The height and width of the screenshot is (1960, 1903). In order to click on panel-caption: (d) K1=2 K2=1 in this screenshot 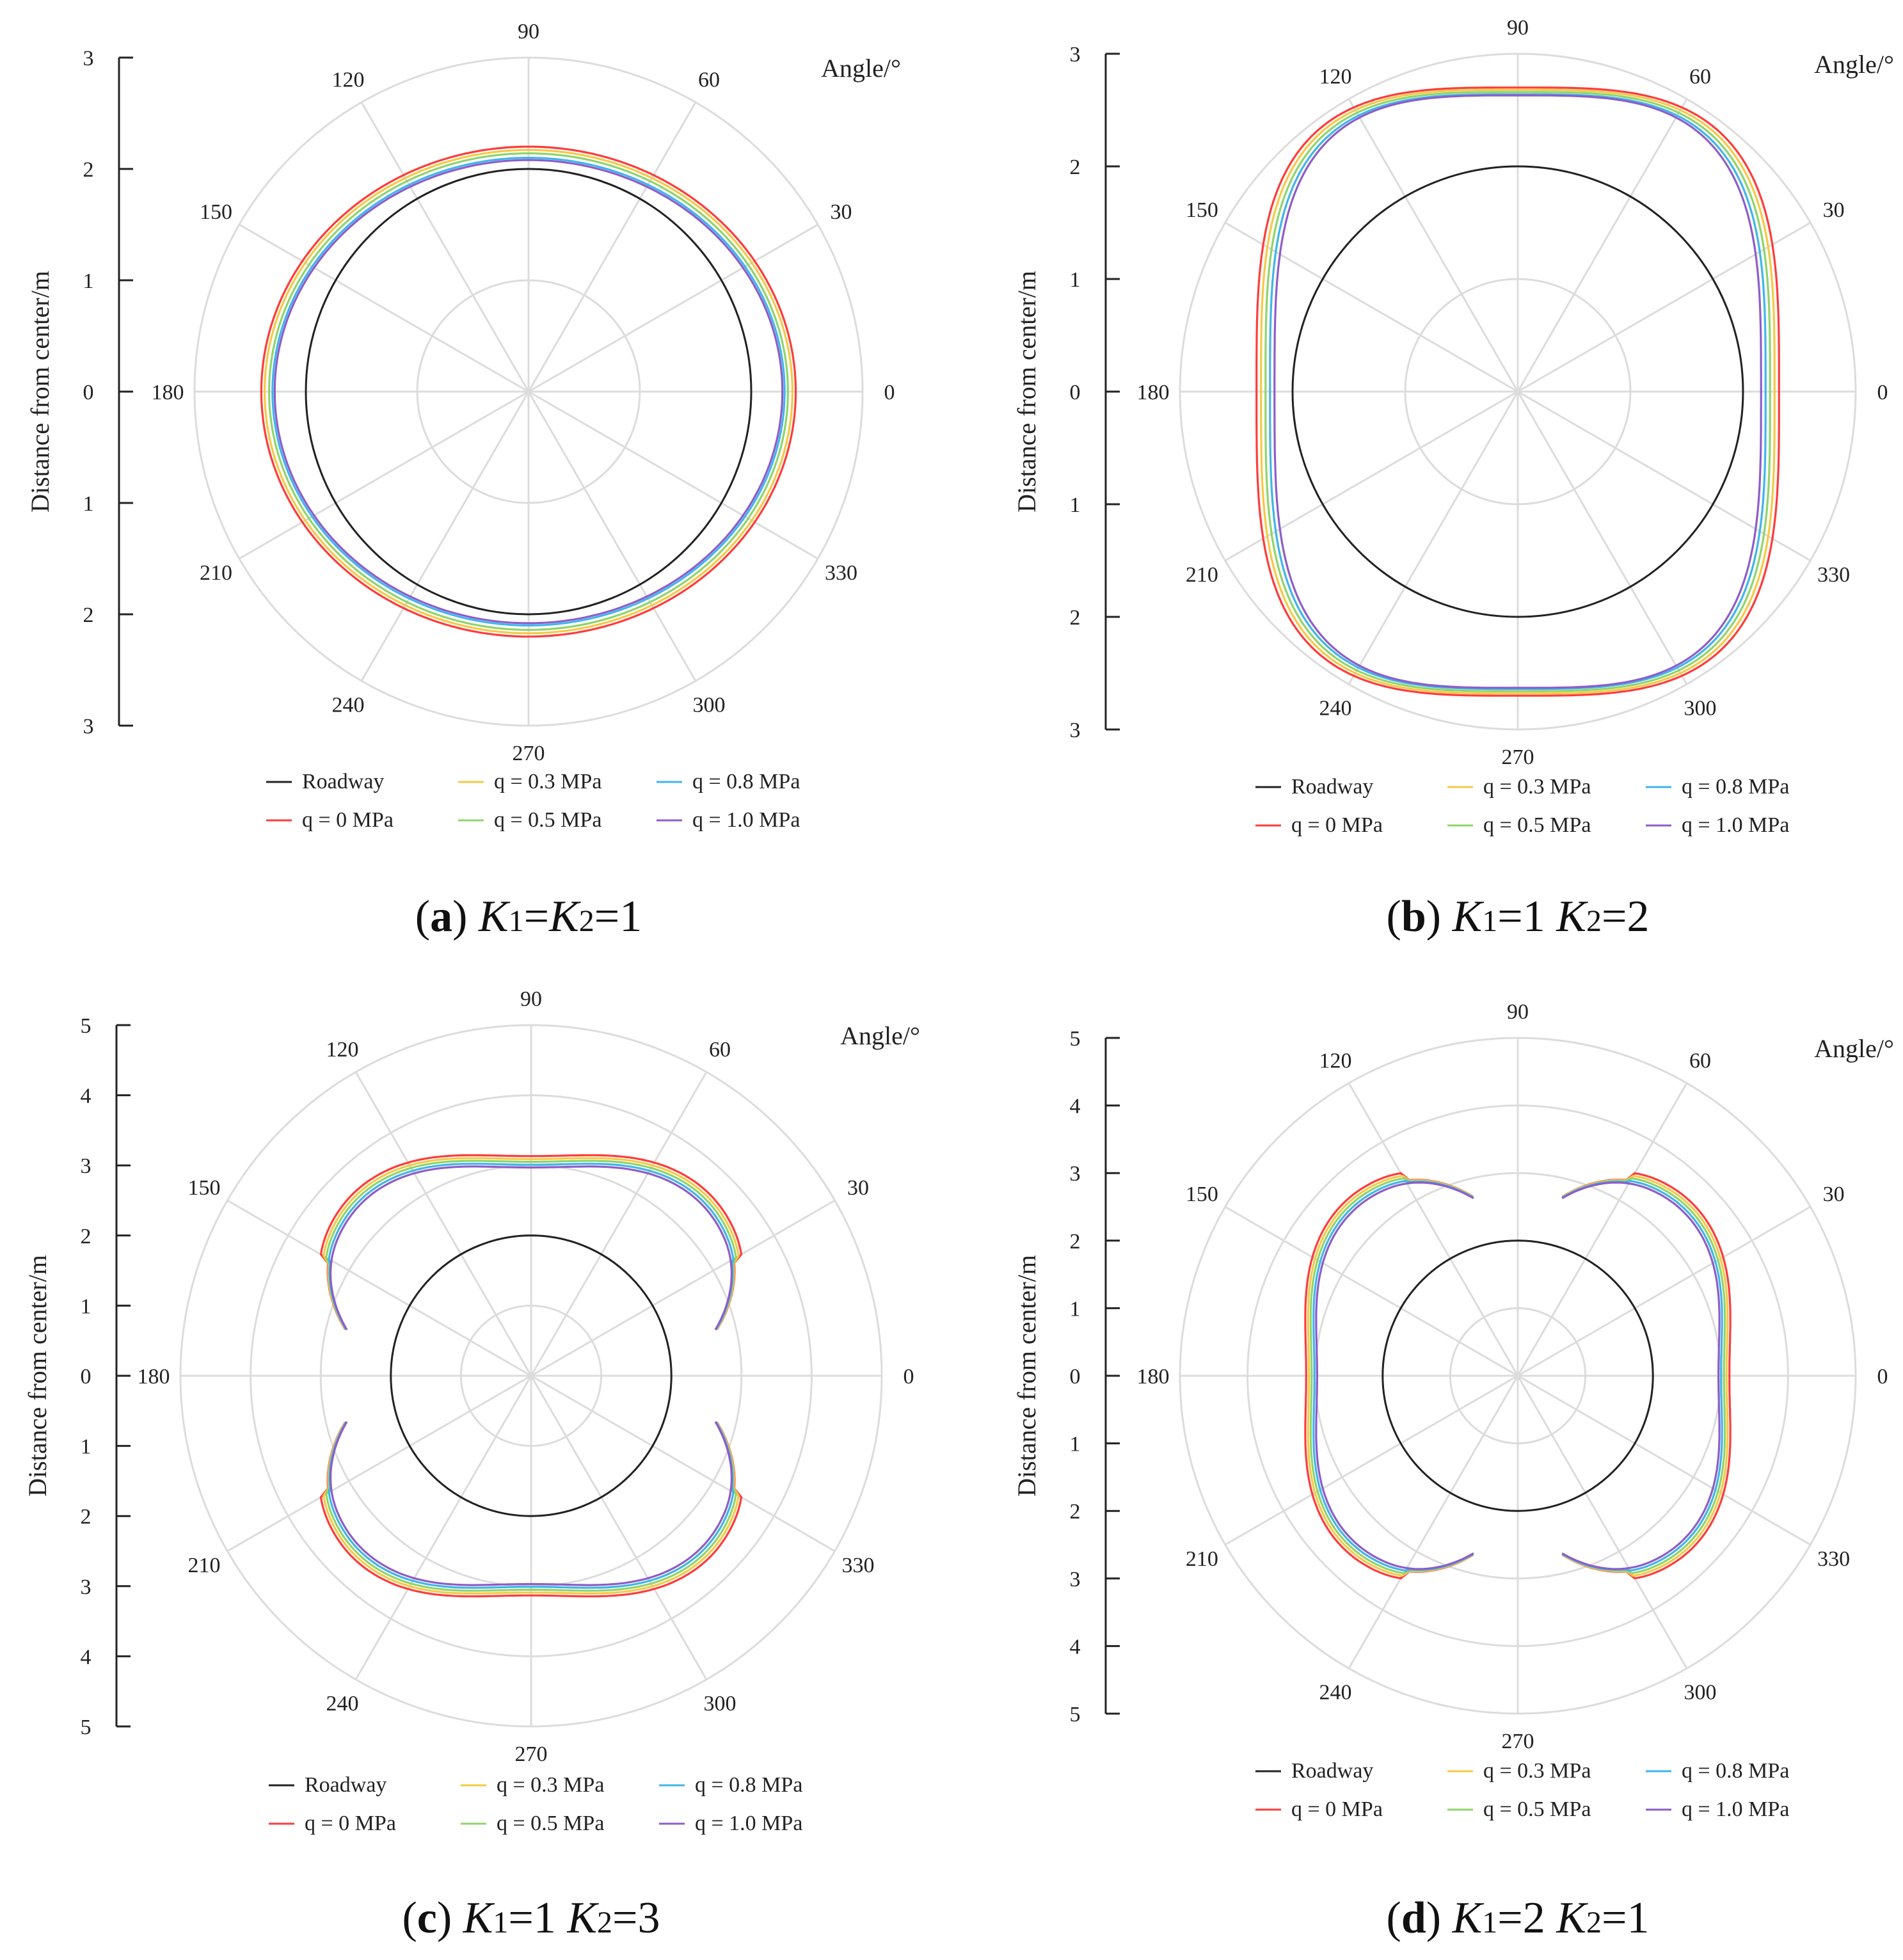, I will do `click(1518, 1918)`.